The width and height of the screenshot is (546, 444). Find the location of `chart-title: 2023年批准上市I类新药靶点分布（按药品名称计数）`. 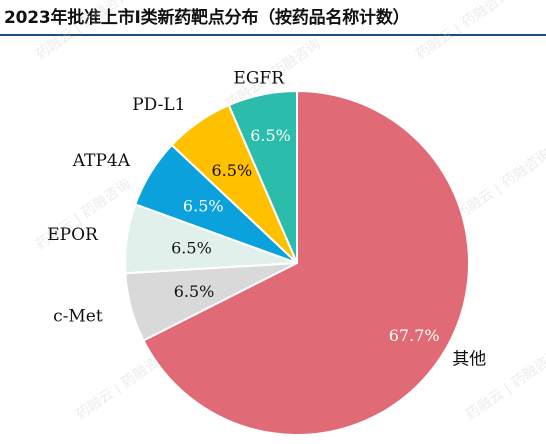

chart-title: 2023年批准上市I类新药靶点分布（按药品名称计数） is located at coordinates (207, 18).